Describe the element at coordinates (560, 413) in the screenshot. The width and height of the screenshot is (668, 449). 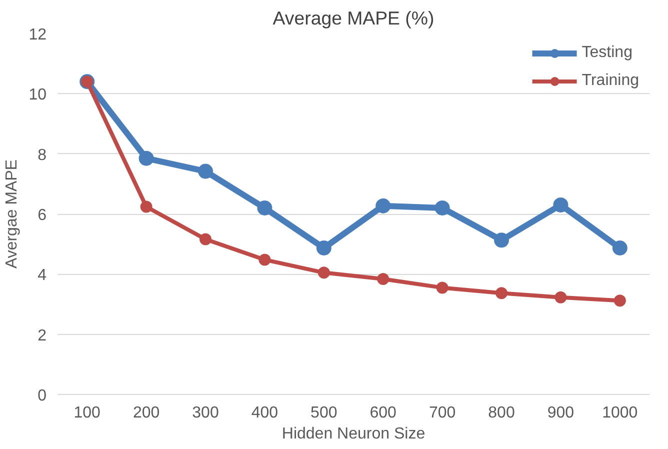
I see `x-tick-label: 900` at that location.